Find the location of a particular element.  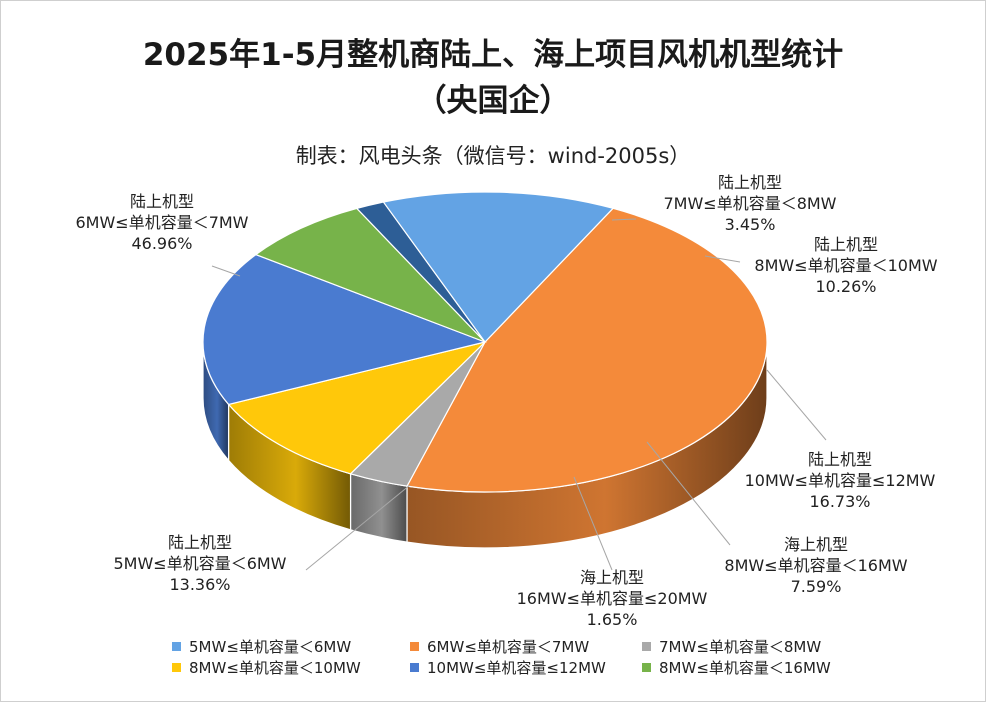

data-label-3: 陆上机型 10MW≤单机容量≤12MW 16.73% is located at coordinates (840, 480).